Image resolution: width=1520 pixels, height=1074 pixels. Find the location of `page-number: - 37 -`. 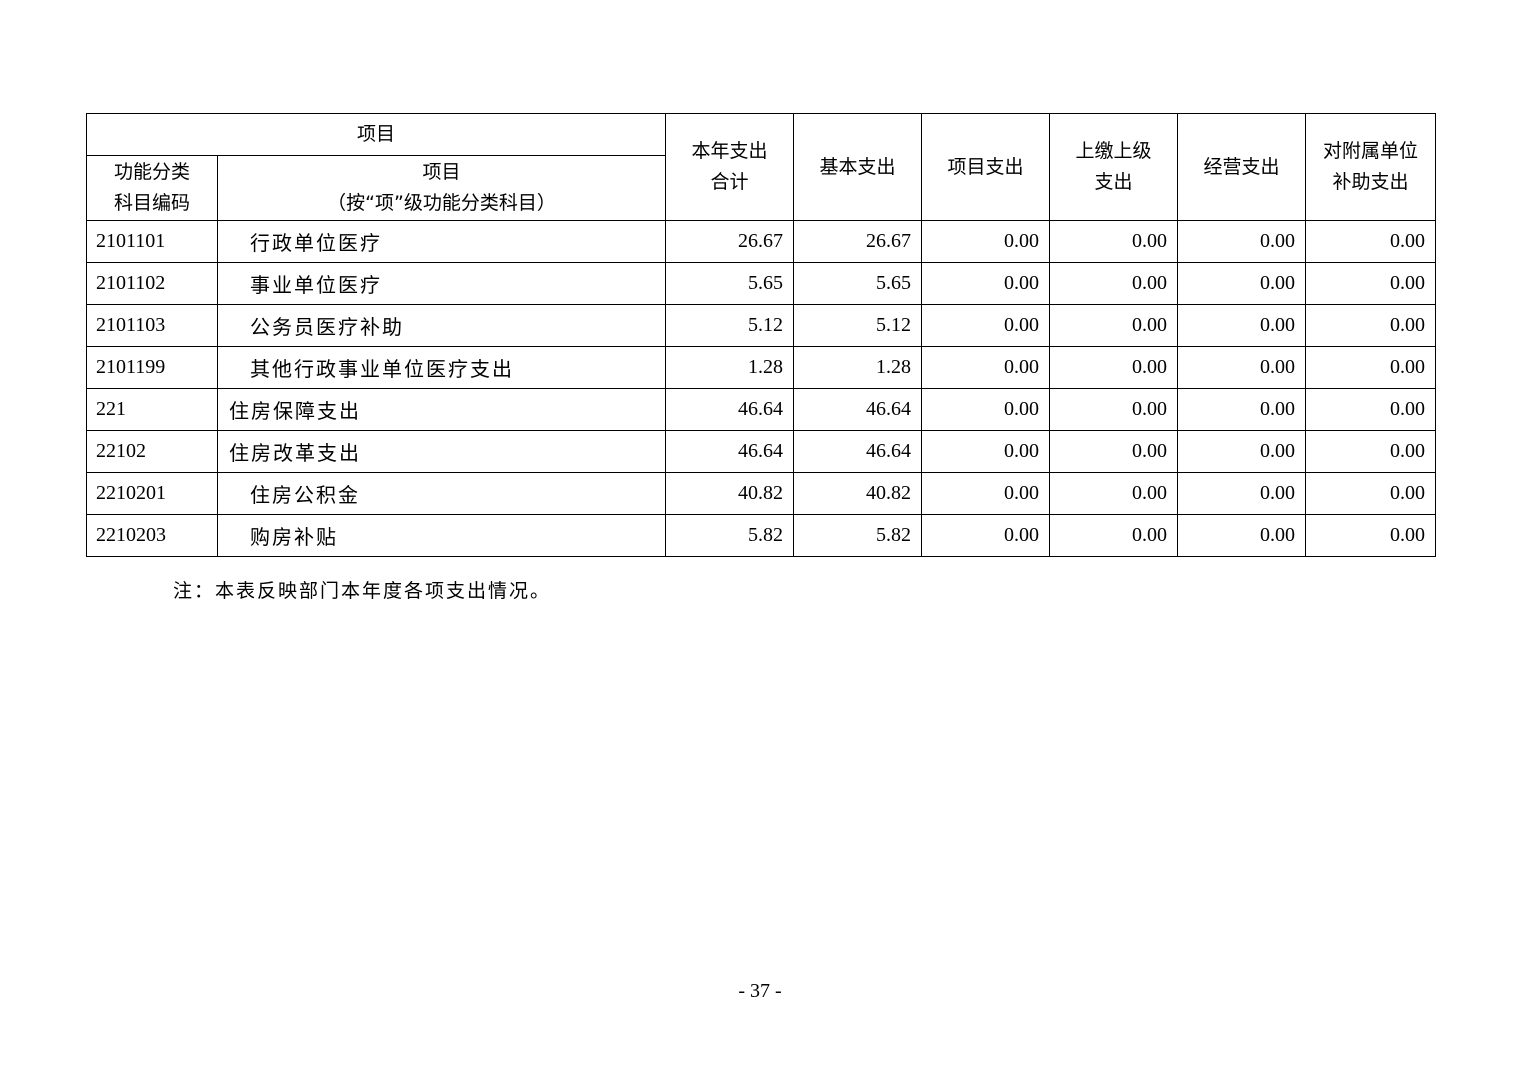

page-number: - 37 - is located at coordinates (760, 991).